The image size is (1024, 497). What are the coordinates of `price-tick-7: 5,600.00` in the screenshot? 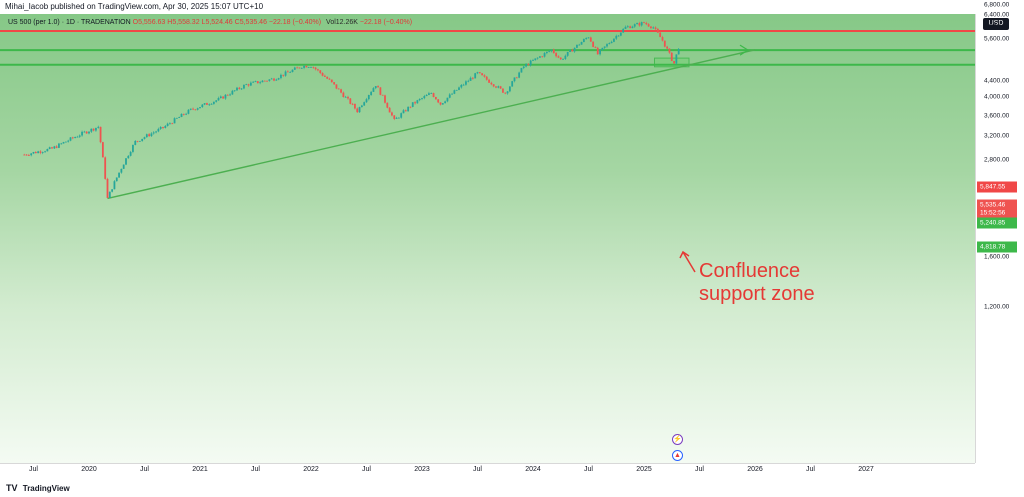 It's located at (997, 39).